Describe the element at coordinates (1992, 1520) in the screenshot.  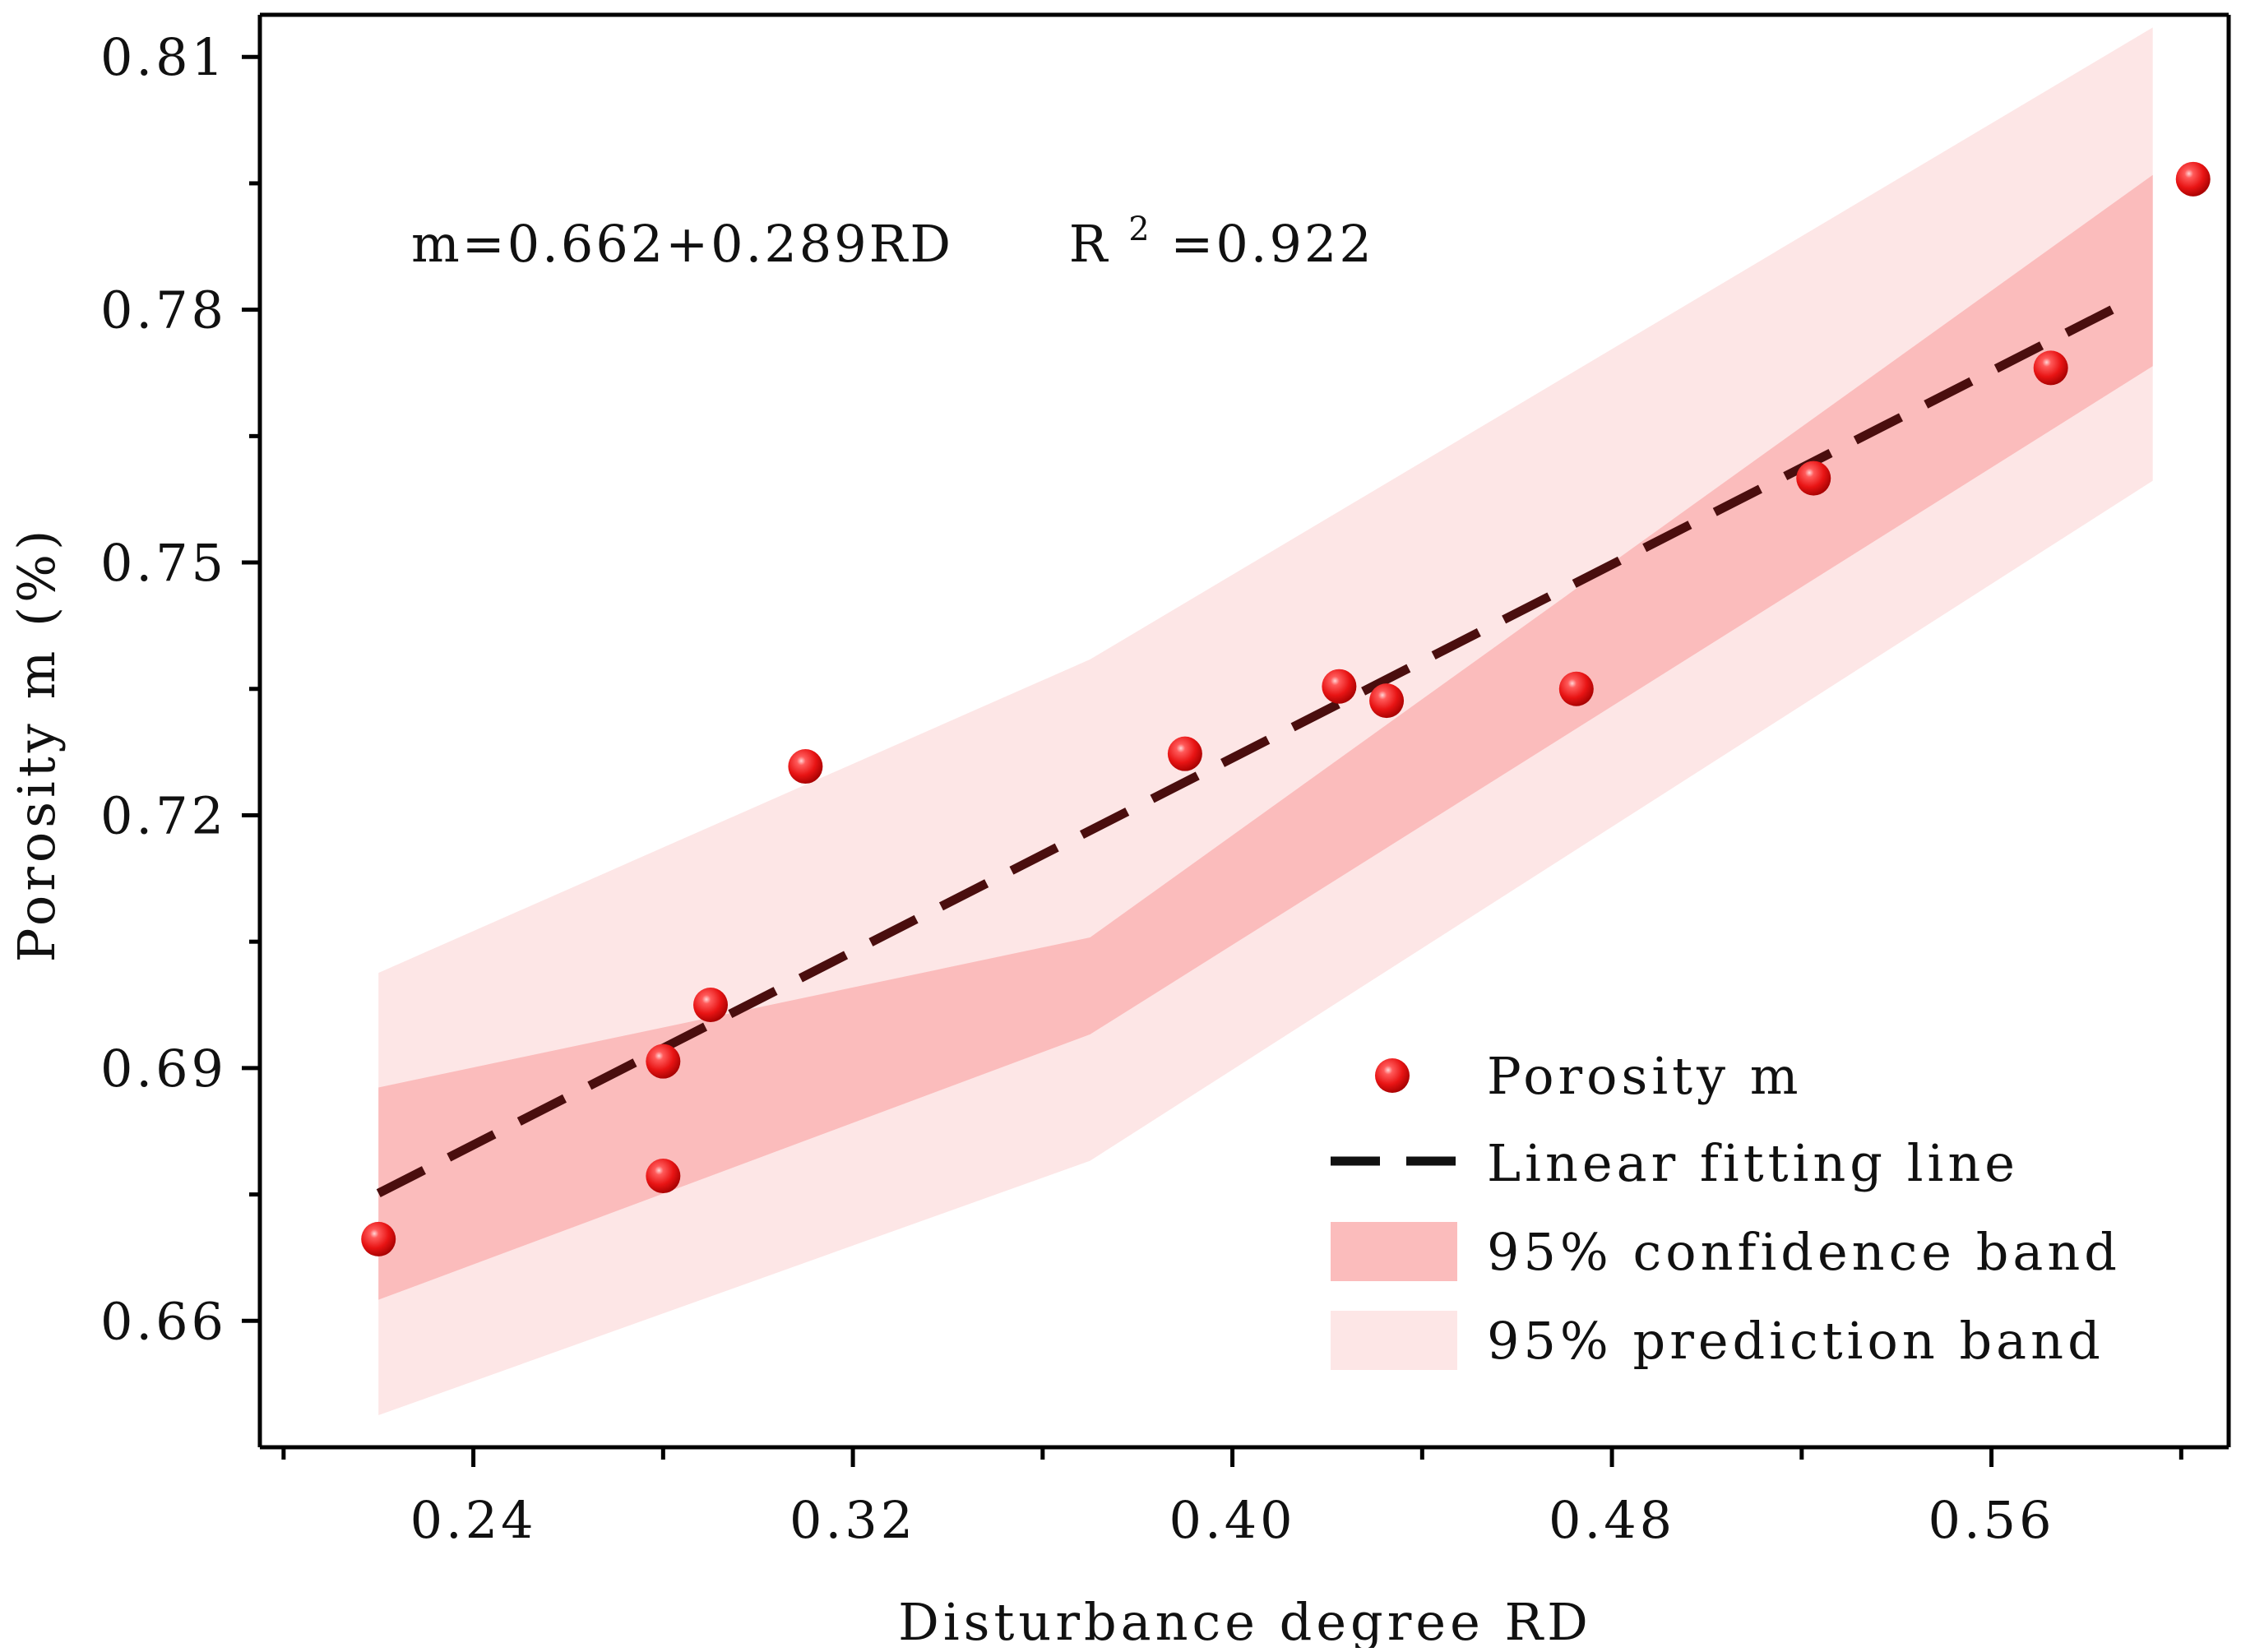
I see `x-tick-label-5: 0.56` at that location.